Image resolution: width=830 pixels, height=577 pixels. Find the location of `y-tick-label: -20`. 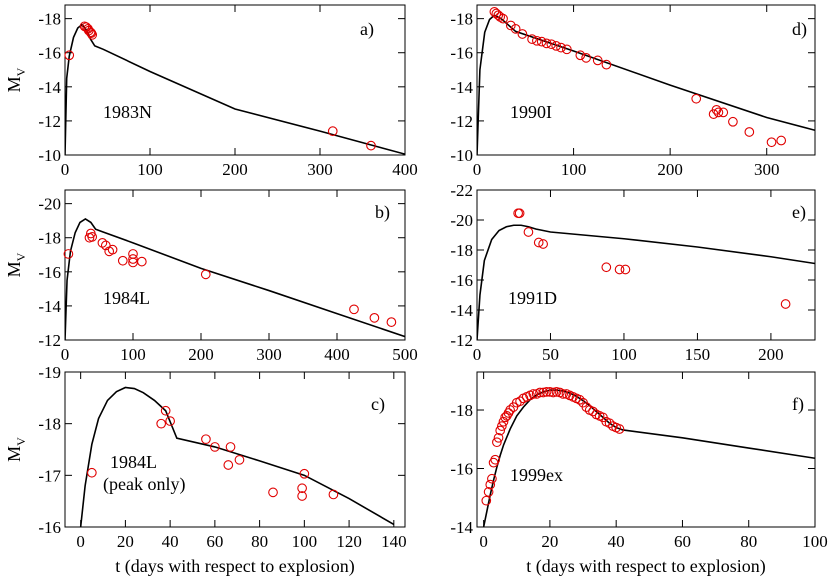

y-tick-label: -20 is located at coordinates (461, 220).